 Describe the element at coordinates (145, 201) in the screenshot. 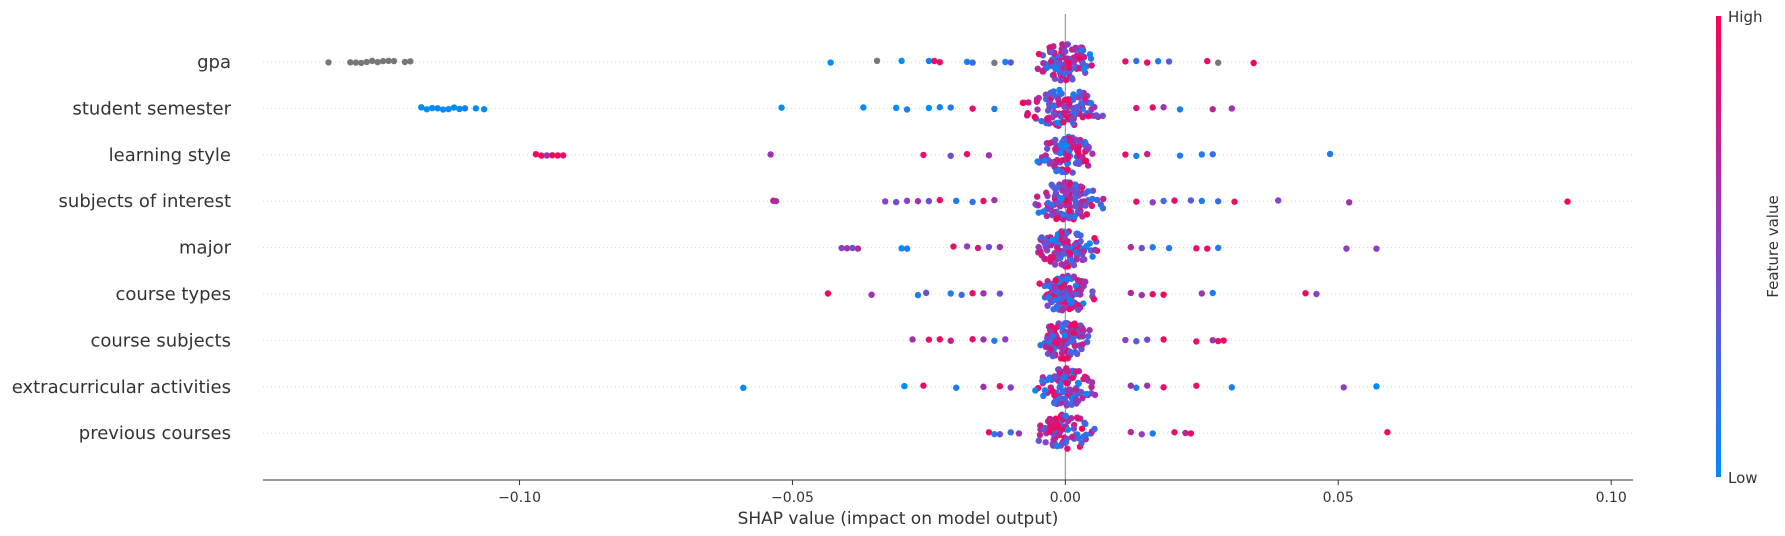

I see `feature-label: subjects of interest` at that location.